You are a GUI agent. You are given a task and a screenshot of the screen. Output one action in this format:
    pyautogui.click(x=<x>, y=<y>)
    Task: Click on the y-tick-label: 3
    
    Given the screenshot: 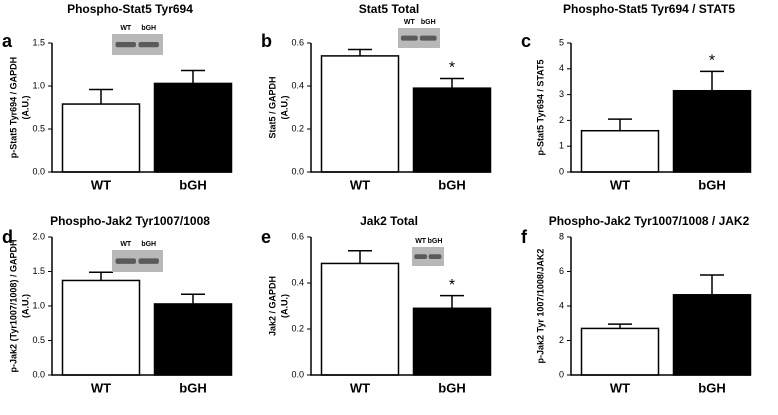 What is the action you would take?
    pyautogui.click(x=561, y=94)
    